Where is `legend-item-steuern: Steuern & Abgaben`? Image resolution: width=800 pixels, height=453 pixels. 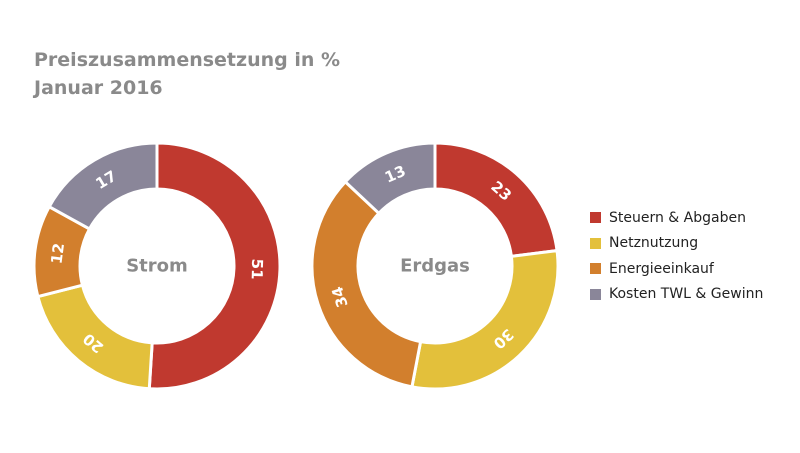 legend-item-steuern: Steuern & Abgaben is located at coordinates (676, 218).